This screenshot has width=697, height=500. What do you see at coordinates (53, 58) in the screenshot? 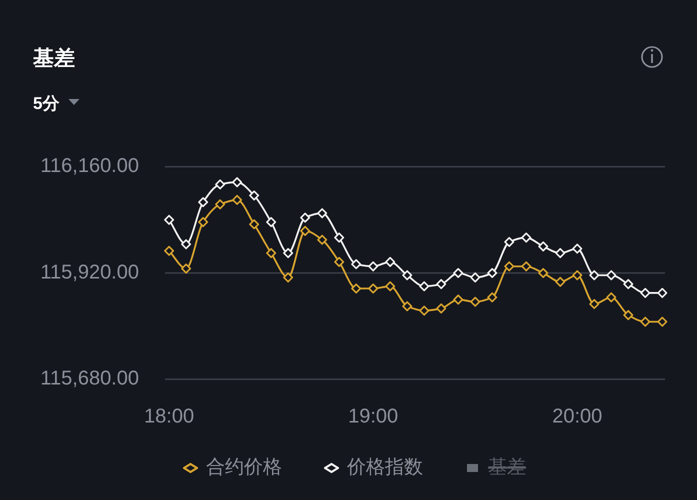
I see `chart-title: 基差` at bounding box center [53, 58].